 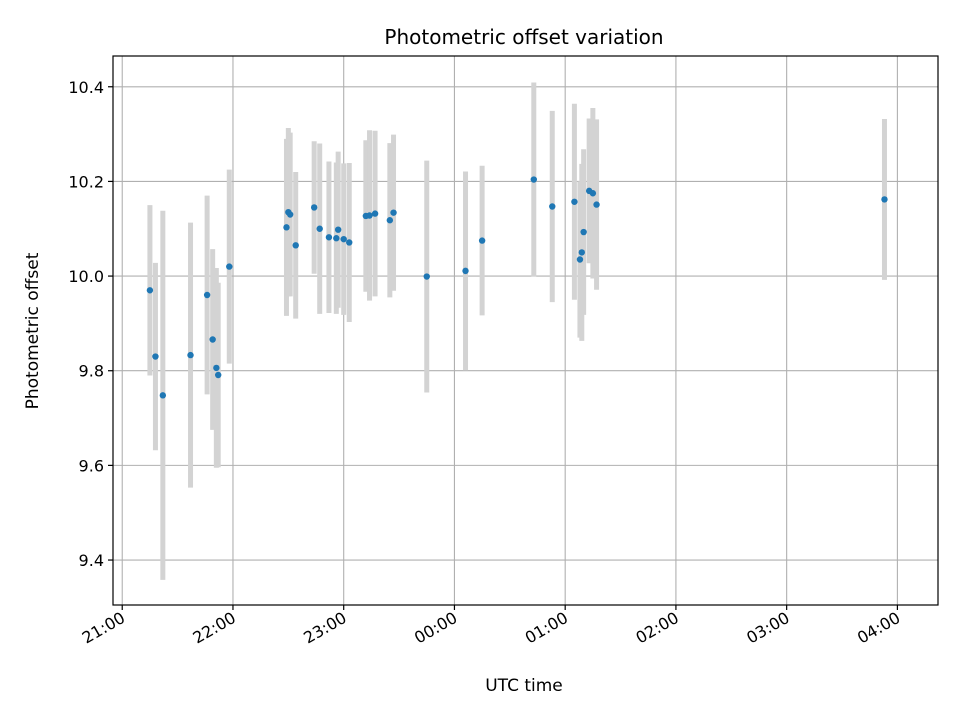 What do you see at coordinates (86, 181) in the screenshot?
I see `y-tick-label: 10.2` at bounding box center [86, 181].